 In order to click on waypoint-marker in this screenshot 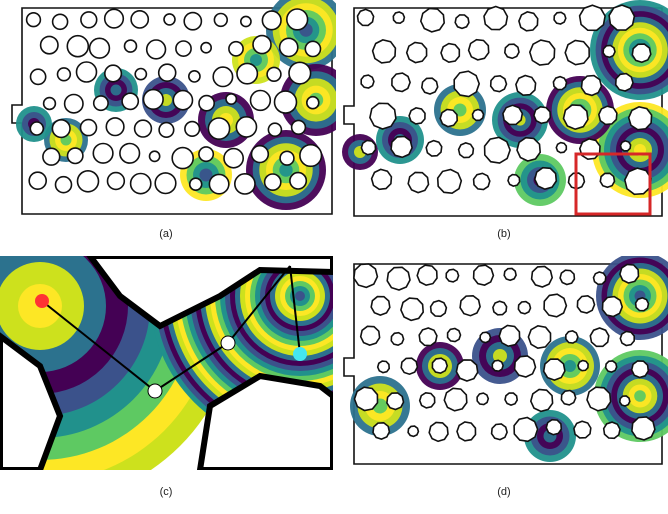, I will do `click(228, 343)`.